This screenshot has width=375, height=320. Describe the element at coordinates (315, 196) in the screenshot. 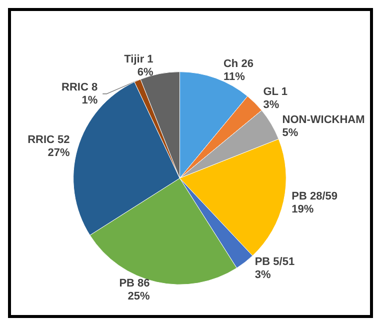

I see `slice-label: PB 28/59` at that location.